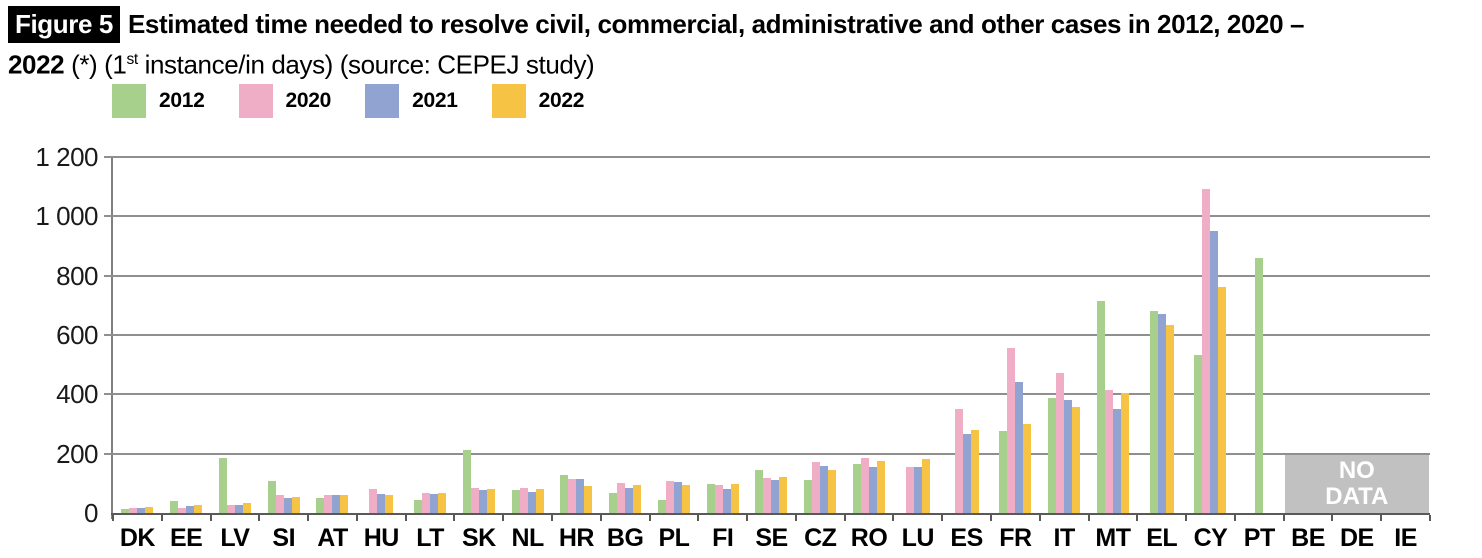  What do you see at coordinates (64, 24) in the screenshot?
I see `figure-number-badge: Figure 5` at bounding box center [64, 24].